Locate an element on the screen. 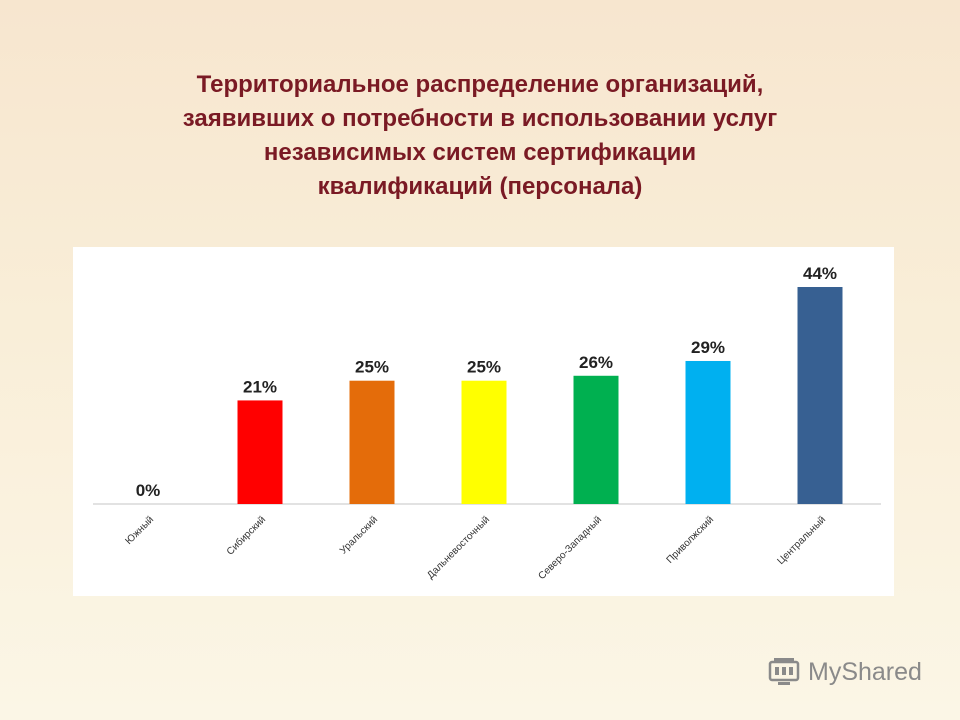 Image resolution: width=960 pixels, height=720 pixels. watermark-brand: MyShared is located at coordinates (865, 672).